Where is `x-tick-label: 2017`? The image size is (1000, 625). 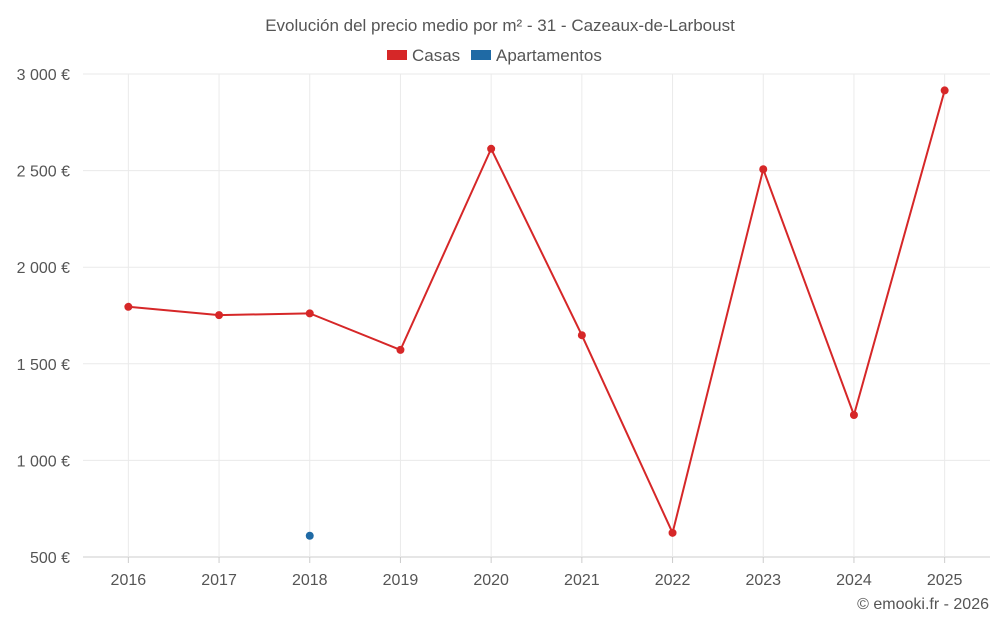 x-tick-label: 2017 is located at coordinates (219, 580).